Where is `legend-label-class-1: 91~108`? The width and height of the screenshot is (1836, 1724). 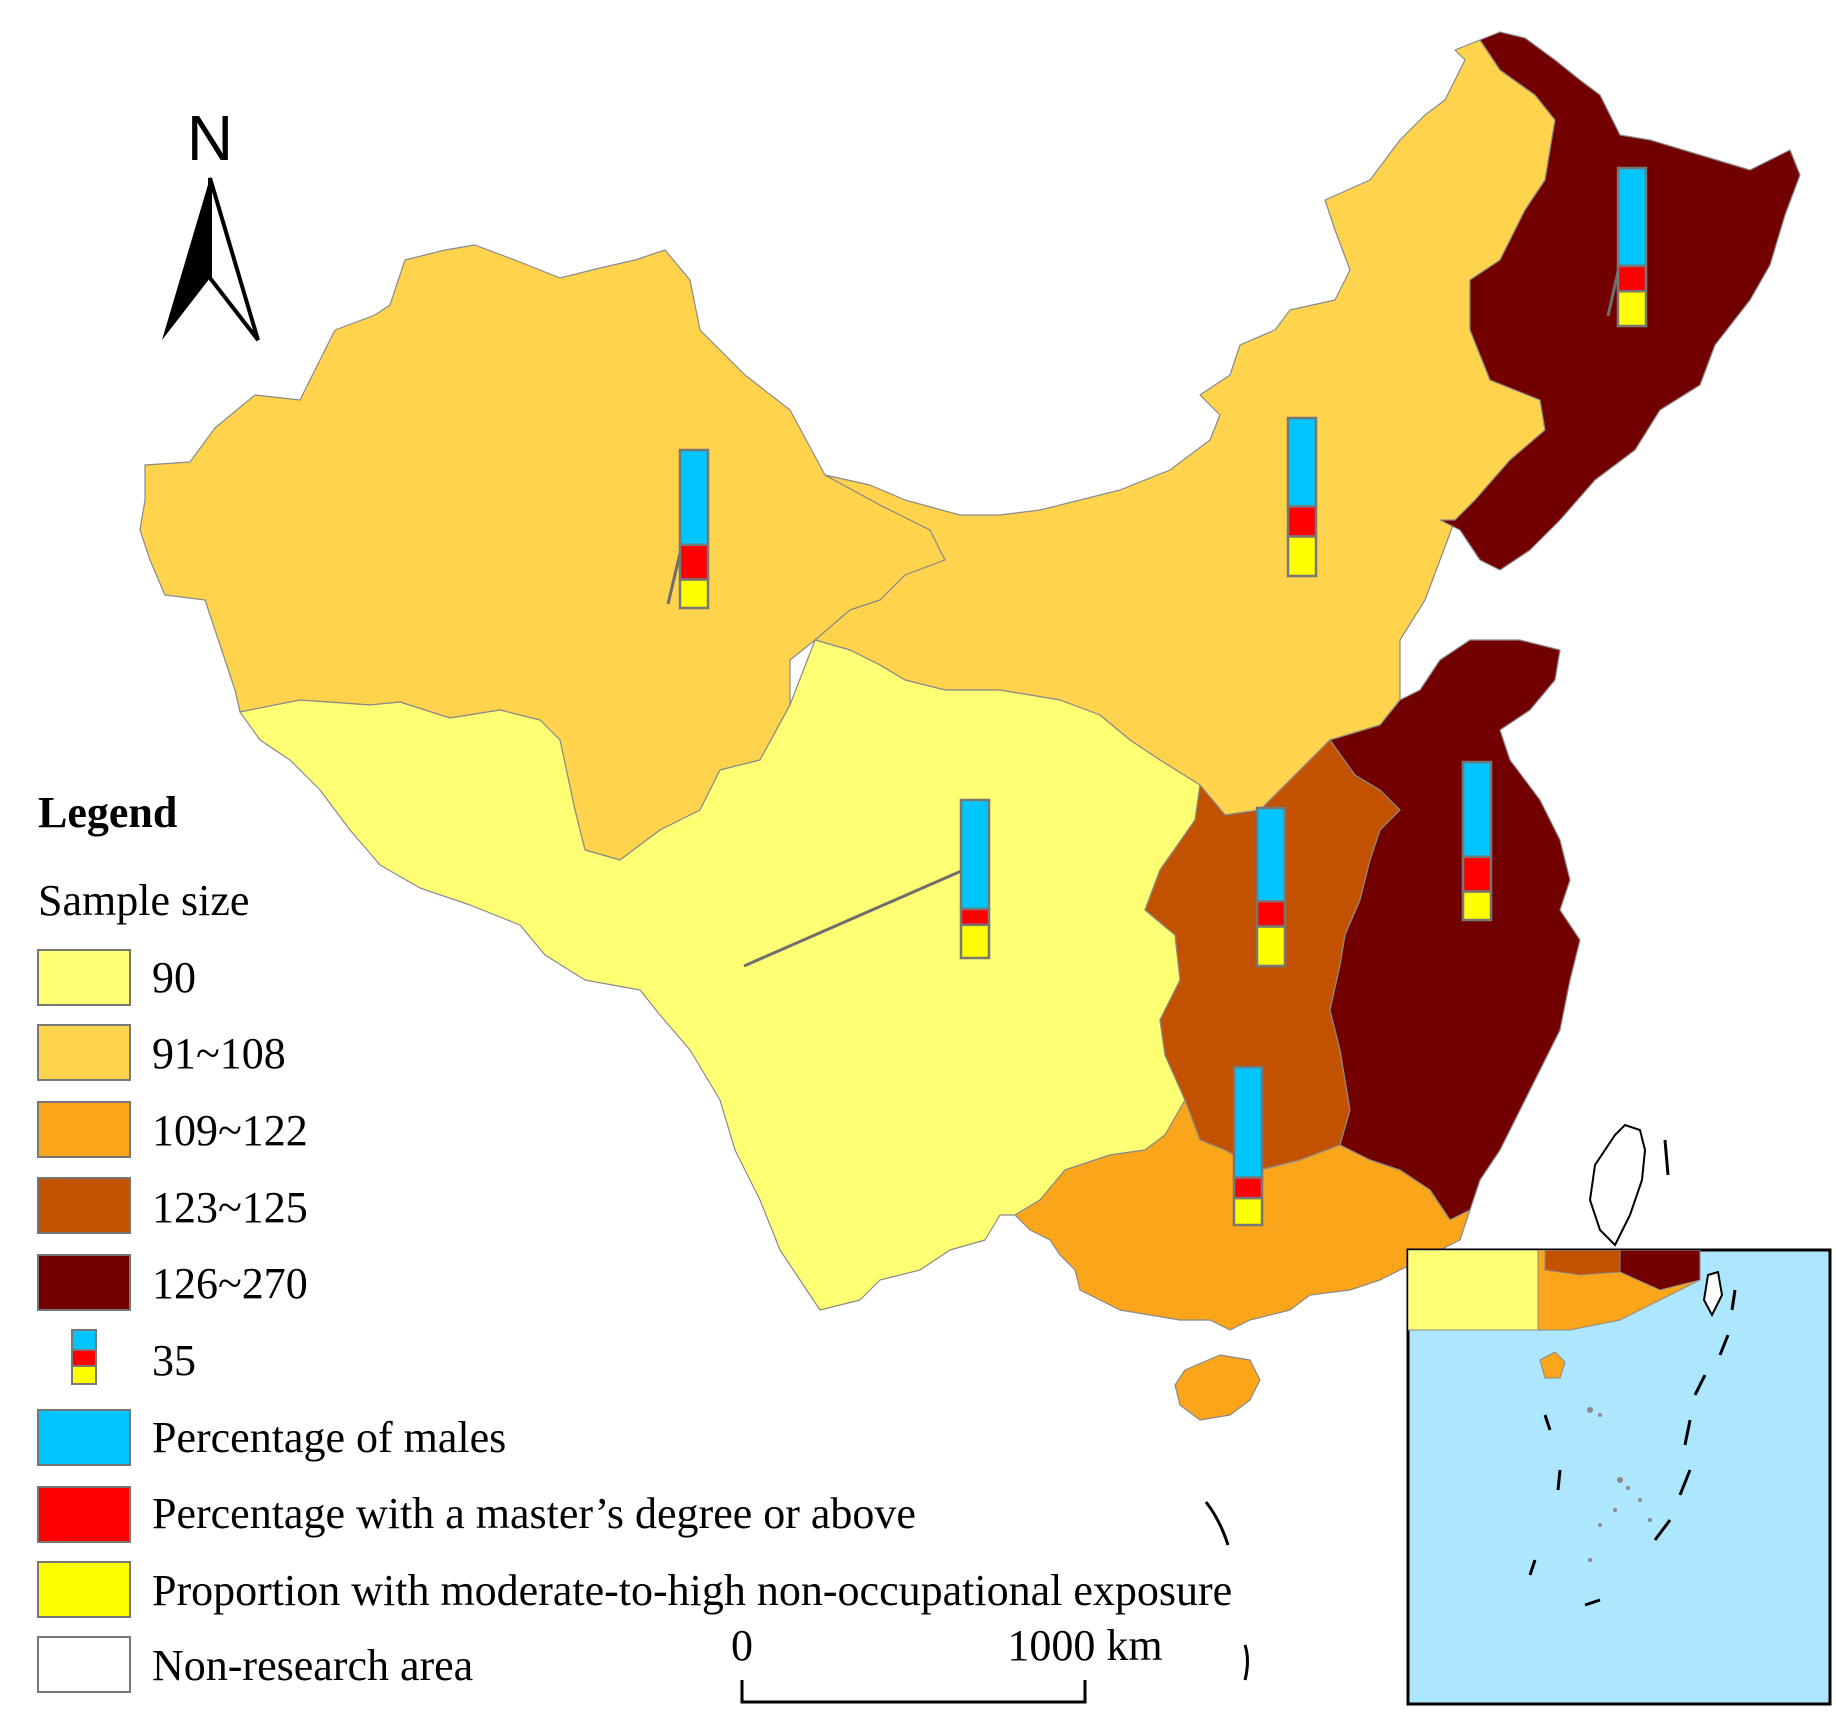 legend-label-class-1: 91~108 is located at coordinates (219, 1053).